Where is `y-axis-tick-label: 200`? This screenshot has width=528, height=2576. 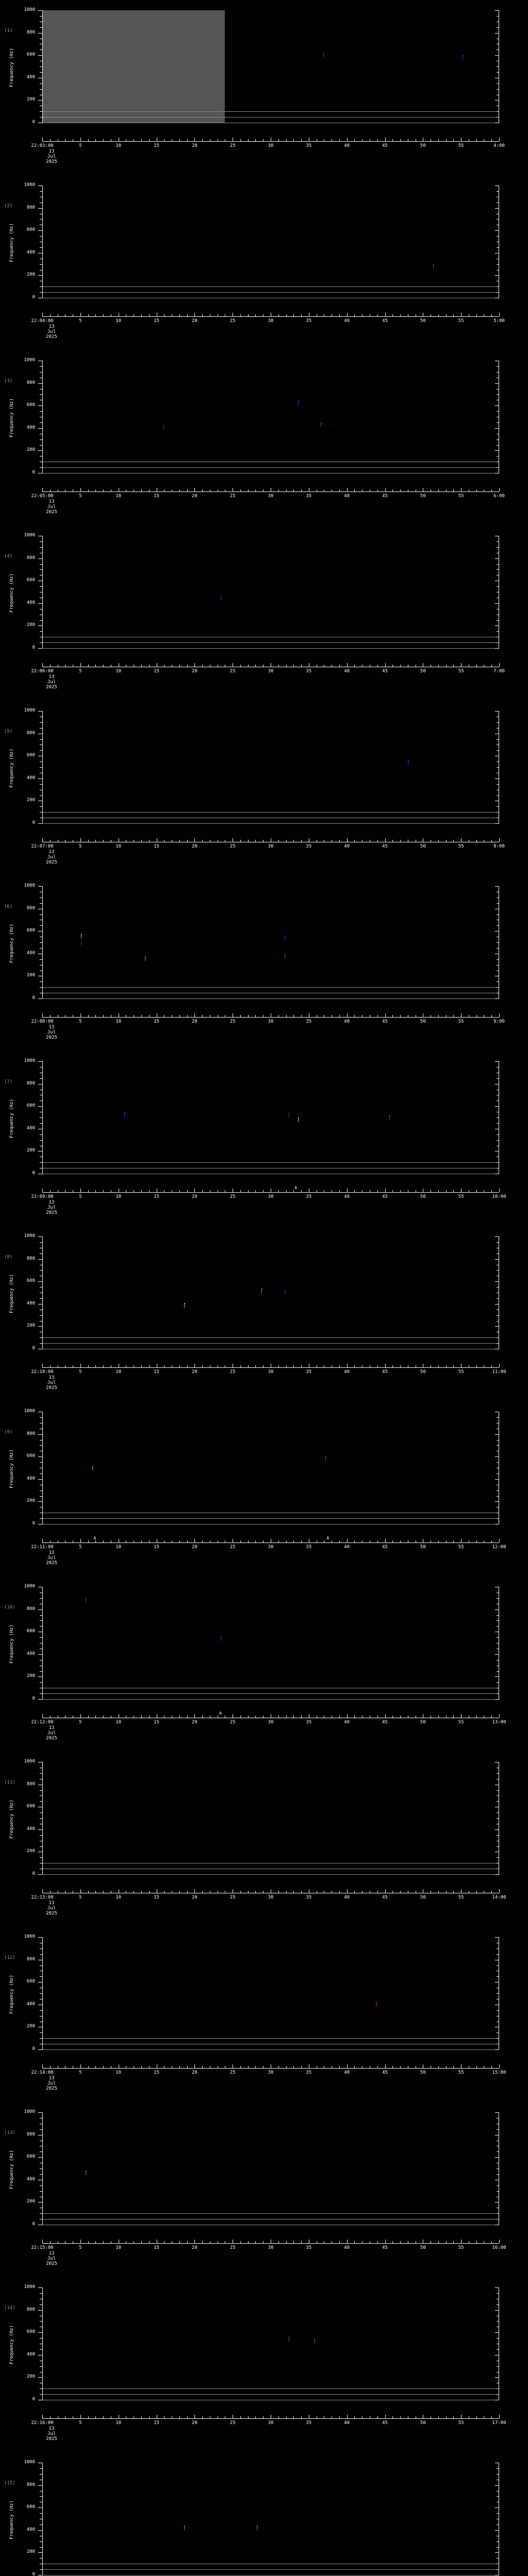 y-axis-tick-label: 200 is located at coordinates (31, 975).